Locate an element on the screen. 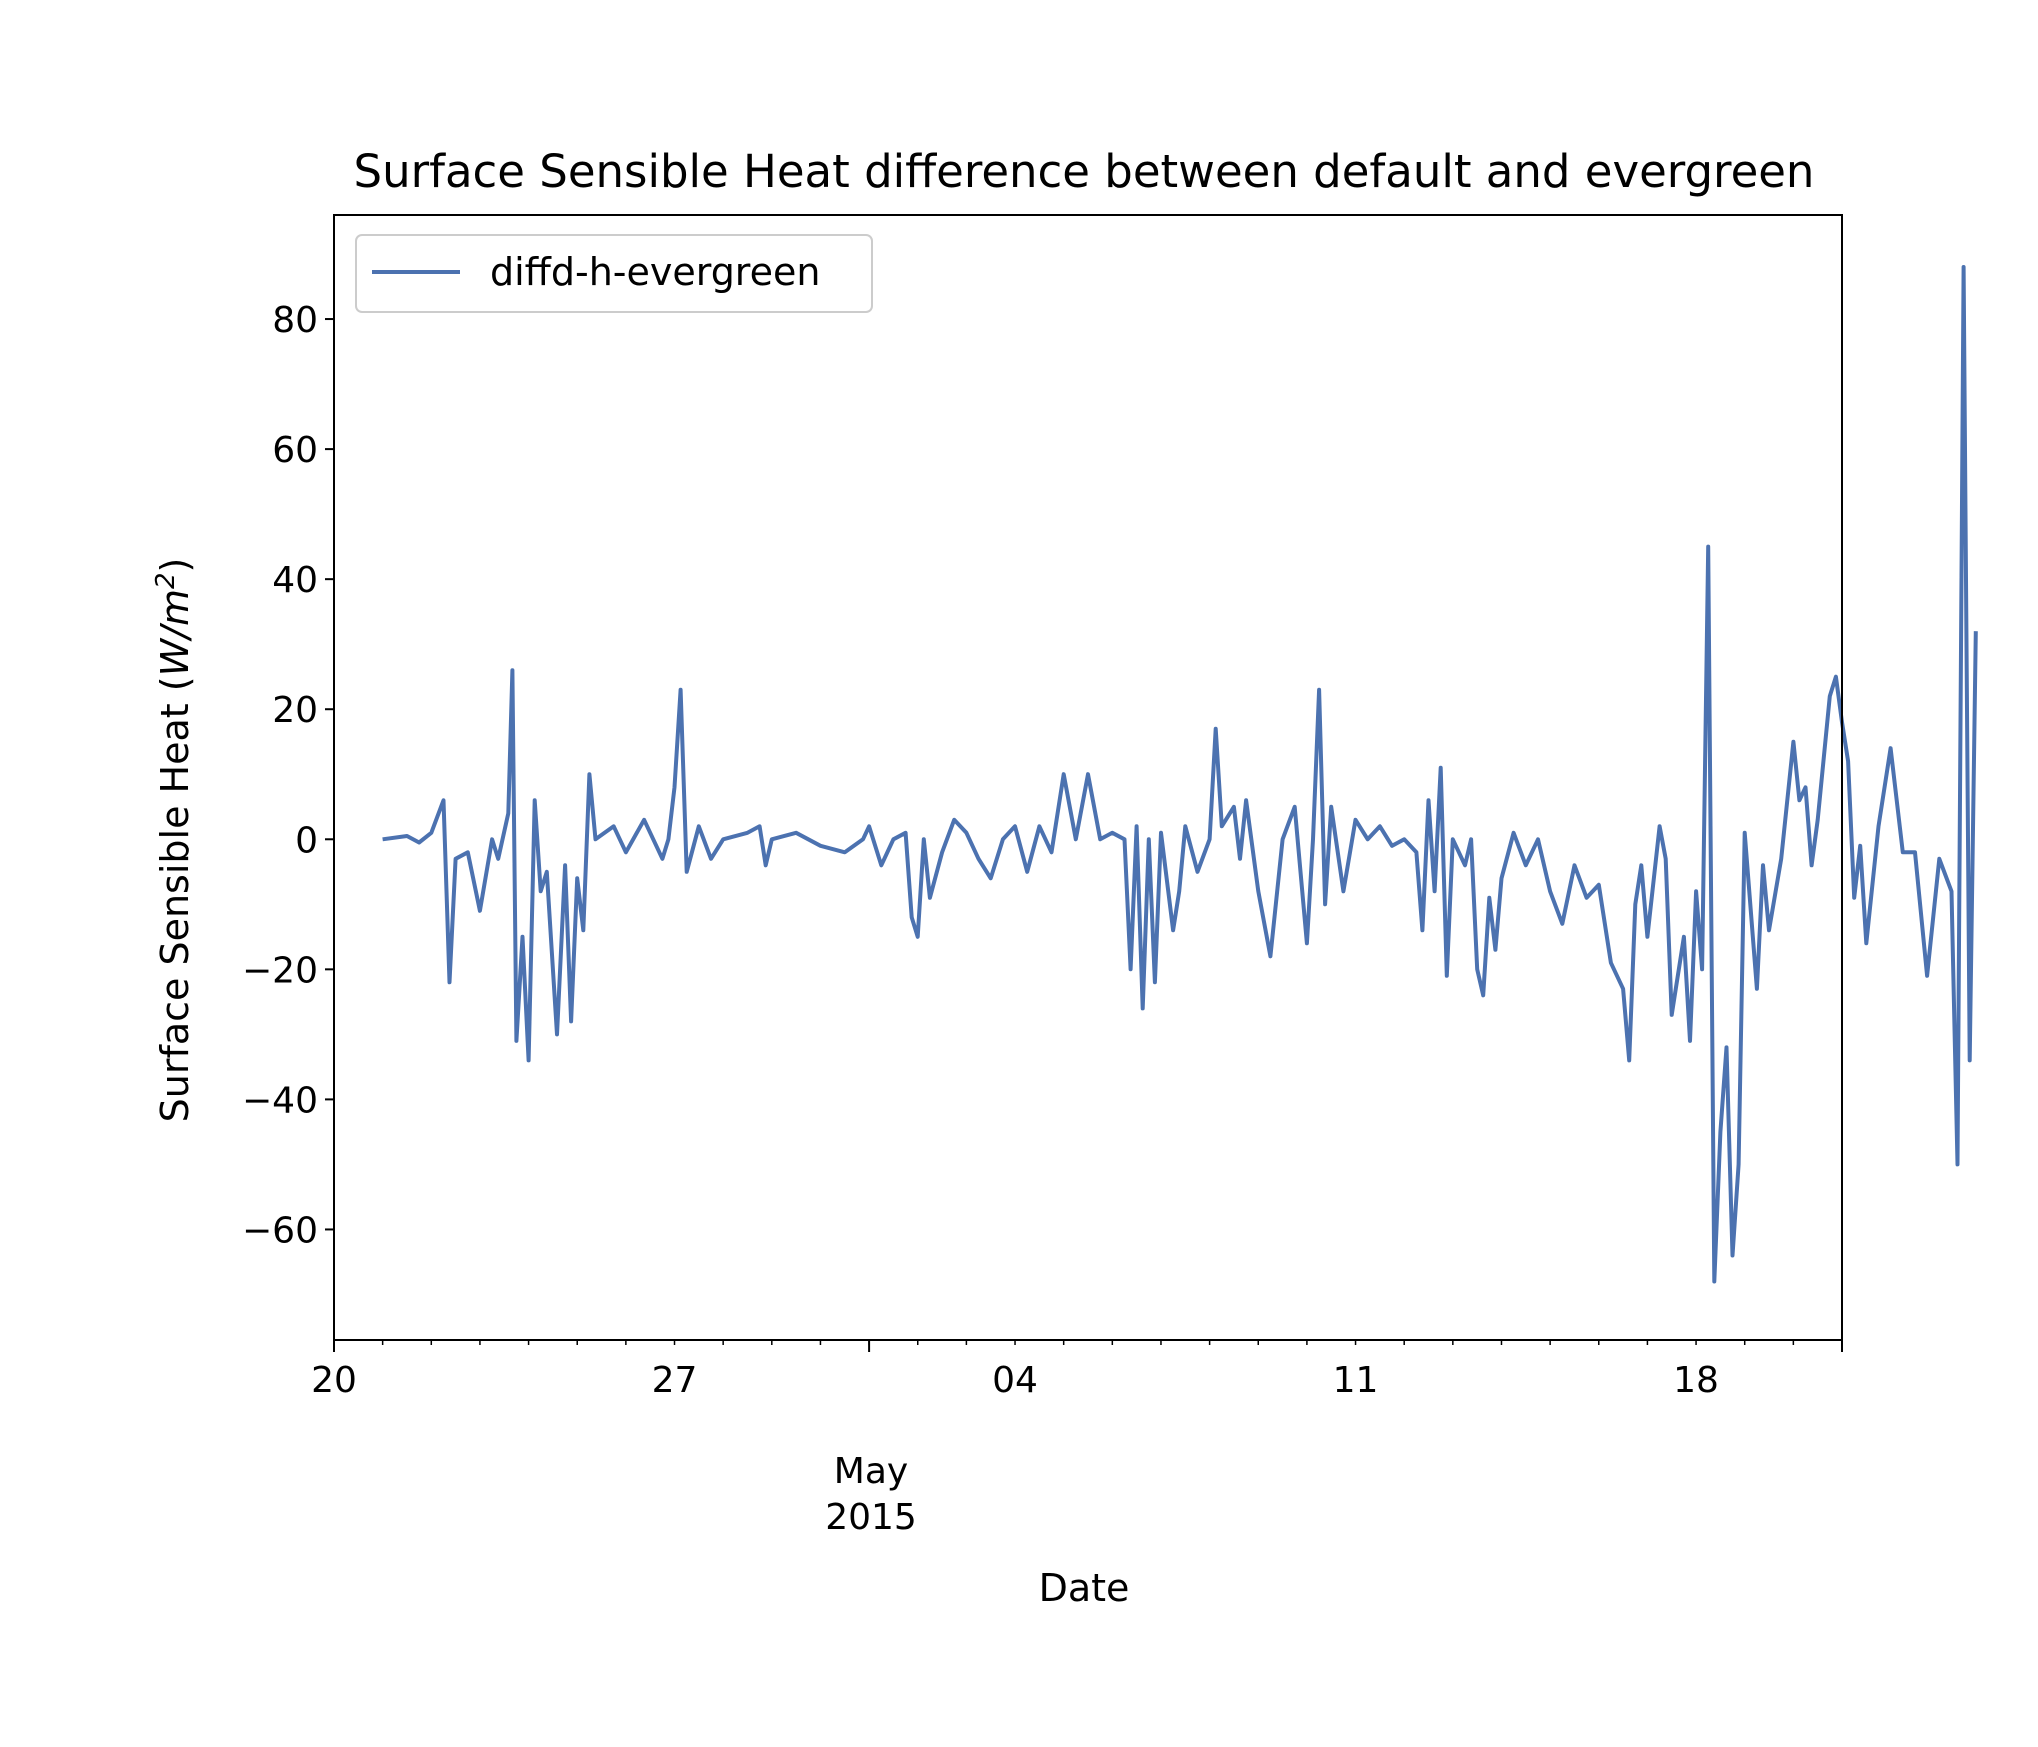  legend-box is located at coordinates (614, 273).